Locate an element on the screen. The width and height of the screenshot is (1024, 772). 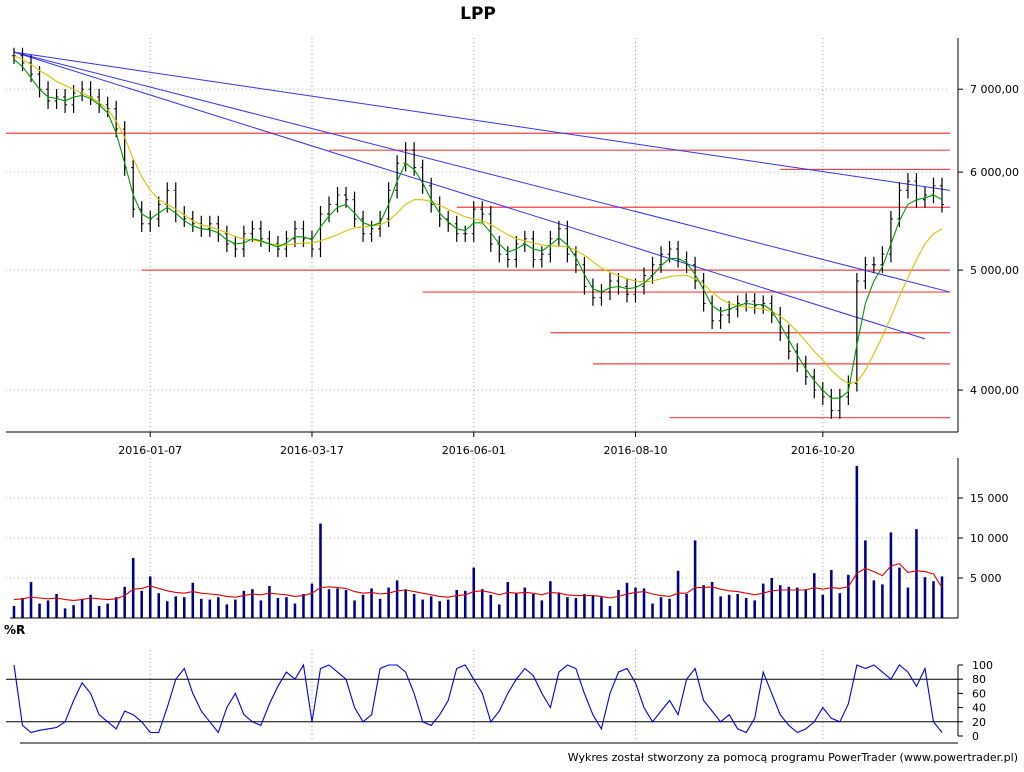
chart-title: LPP is located at coordinates (478, 14).